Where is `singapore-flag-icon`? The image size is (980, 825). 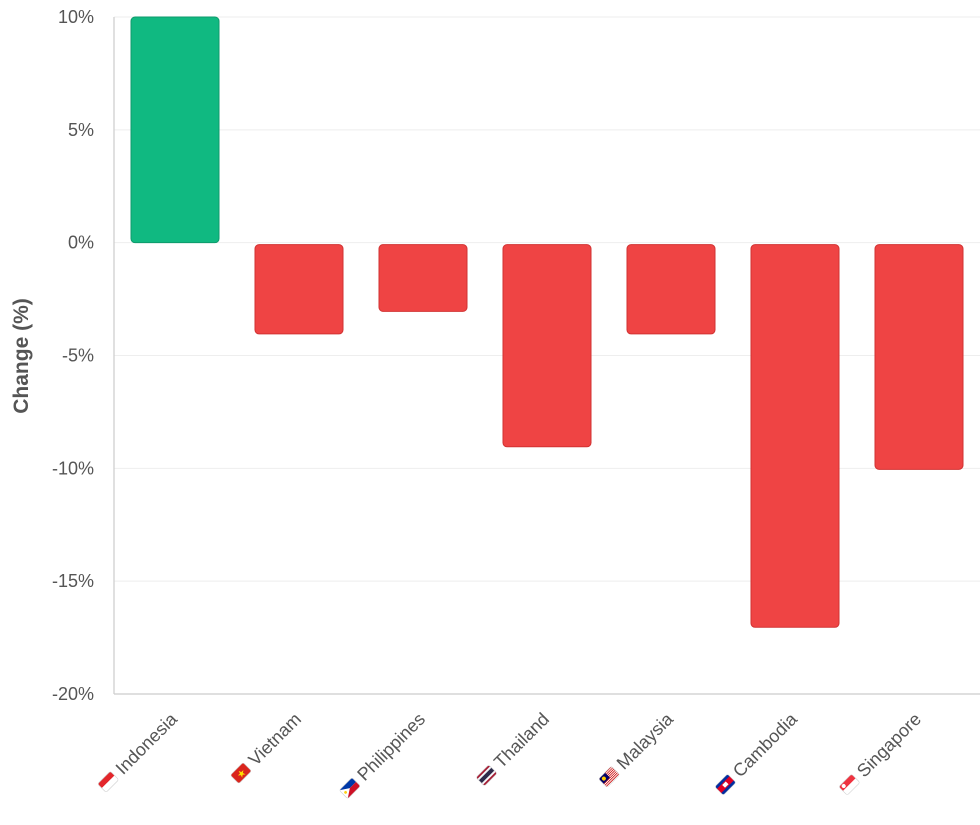
singapore-flag-icon is located at coordinates (849, 785).